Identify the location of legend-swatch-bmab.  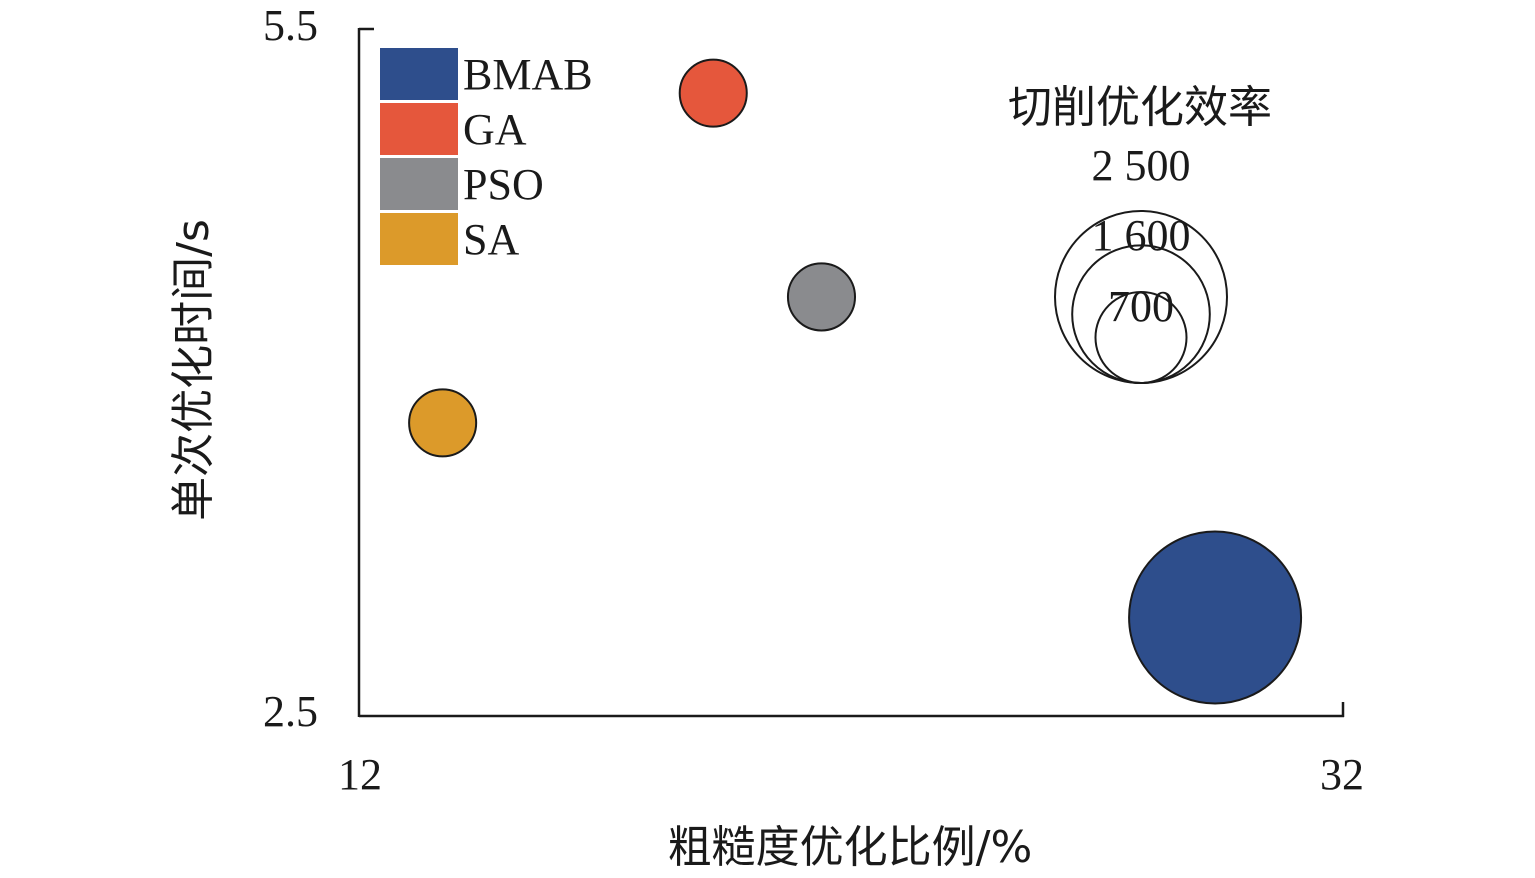
(419, 74).